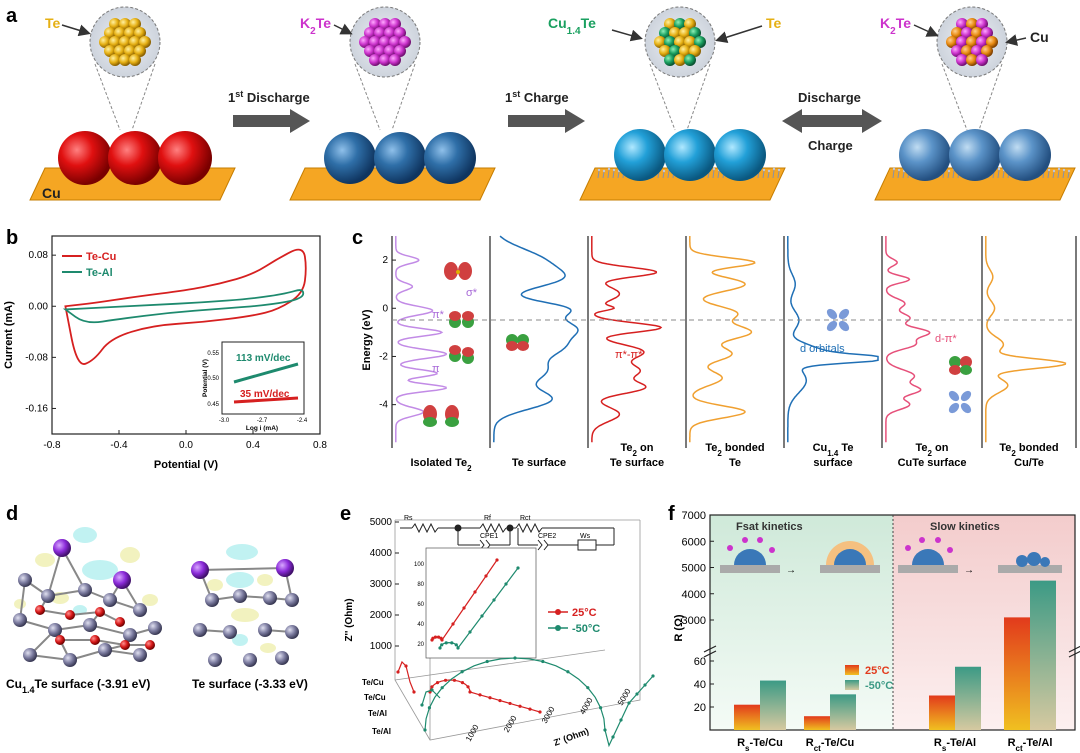  I want to click on label-first-discharge: 1st Discharge, so click(269, 97).